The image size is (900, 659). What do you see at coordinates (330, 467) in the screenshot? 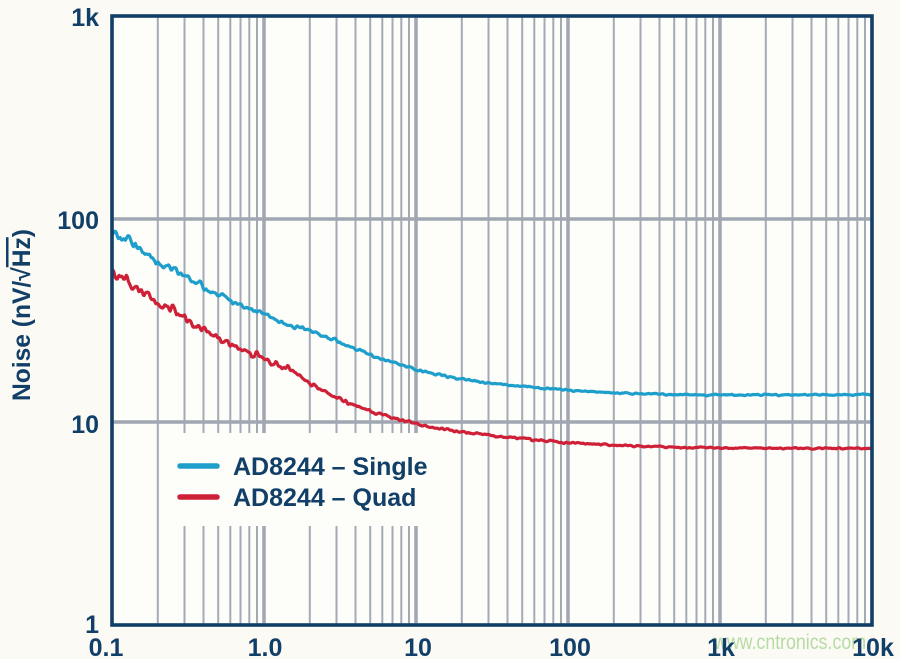
I see `svg-text: AD8244 – Single` at bounding box center [330, 467].